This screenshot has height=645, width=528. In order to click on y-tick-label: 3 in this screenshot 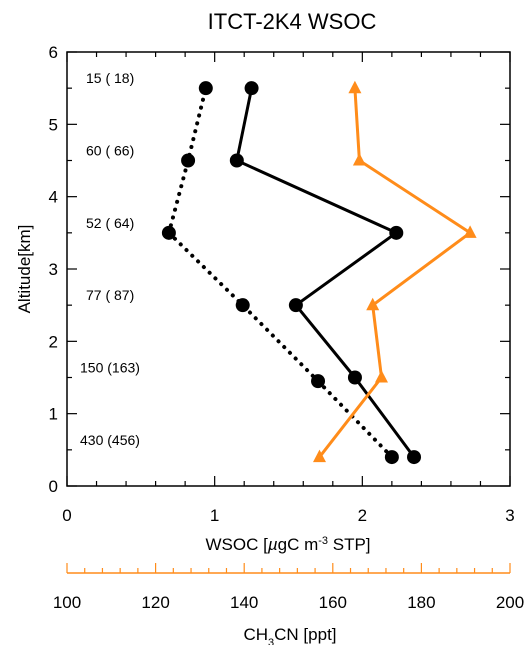, I will do `click(53, 269)`.